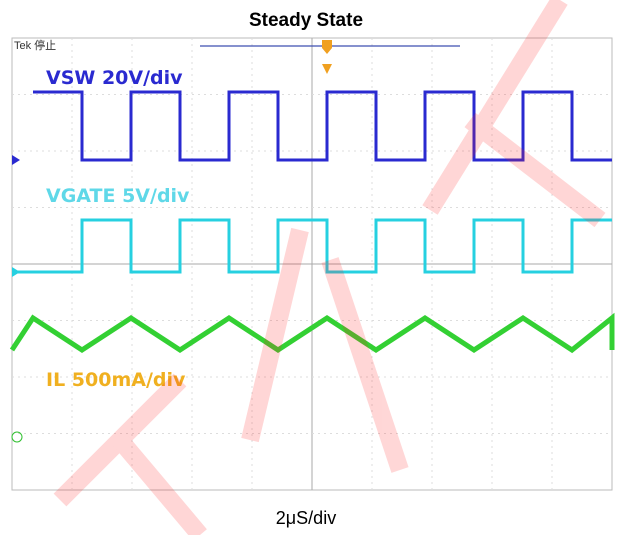 Image resolution: width=624 pixels, height=535 pixels. I want to click on ch1-marker, so click(16, 160).